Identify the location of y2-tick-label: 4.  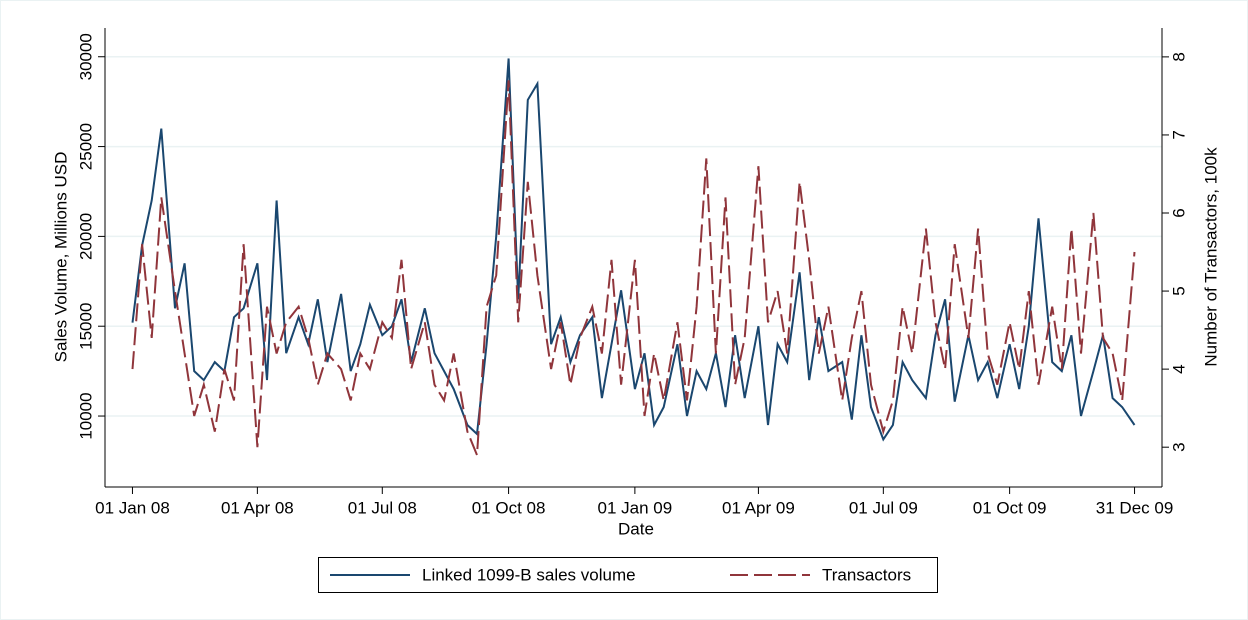
(1178, 368).